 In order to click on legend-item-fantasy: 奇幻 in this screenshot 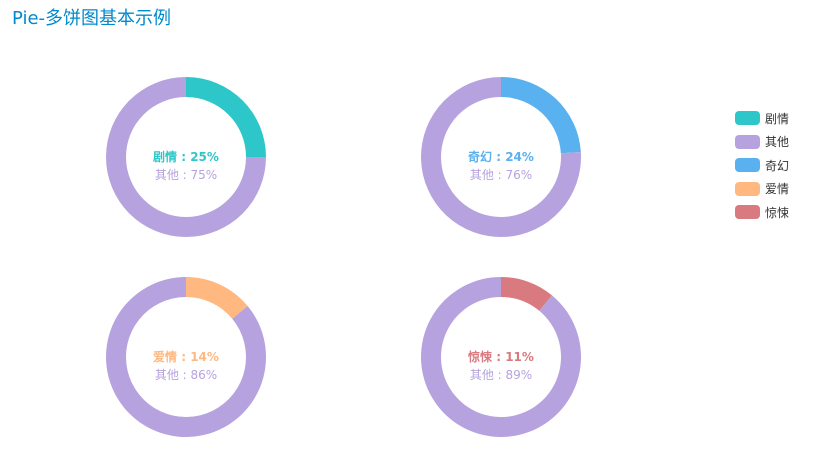, I will do `click(762, 165)`.